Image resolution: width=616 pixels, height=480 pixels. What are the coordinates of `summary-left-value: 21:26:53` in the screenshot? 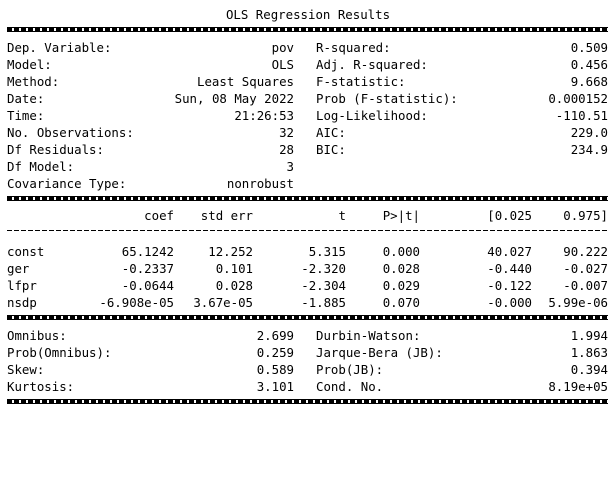 It's located at (264, 115).